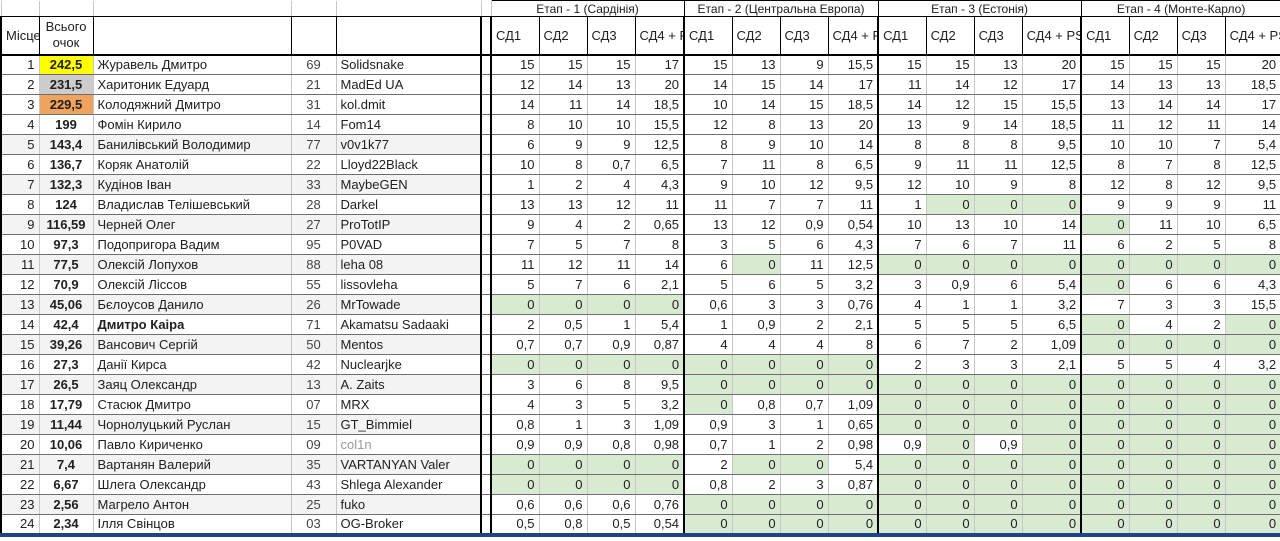  What do you see at coordinates (1201, 224) in the screenshot?
I see `cell-score: 10` at bounding box center [1201, 224].